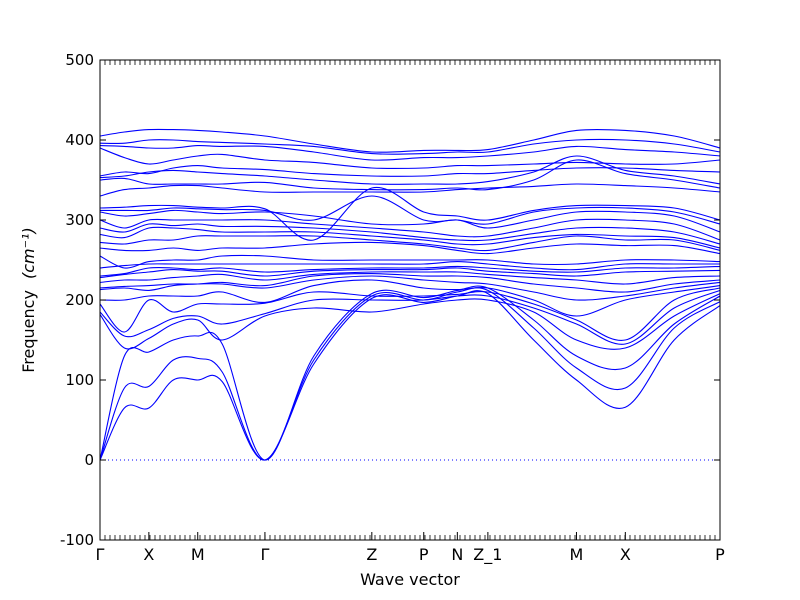 This screenshot has width=800, height=600. Describe the element at coordinates (77, 540) in the screenshot. I see `y-tick-label: -100` at that location.